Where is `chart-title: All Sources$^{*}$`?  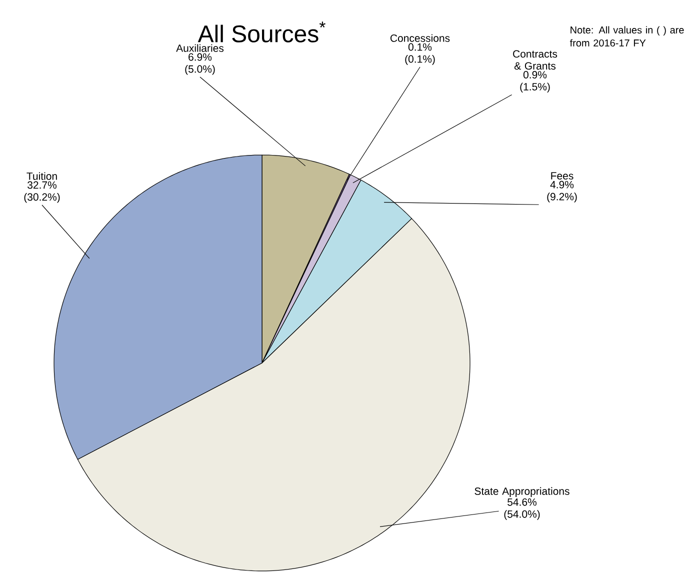
chart-title: All Sources$^{*}$ is located at coordinates (262, 32).